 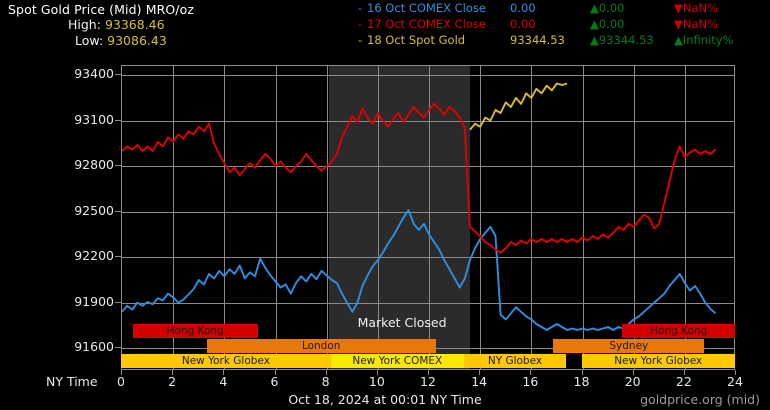 I want to click on session-label: New York Globex, so click(x=658, y=361).